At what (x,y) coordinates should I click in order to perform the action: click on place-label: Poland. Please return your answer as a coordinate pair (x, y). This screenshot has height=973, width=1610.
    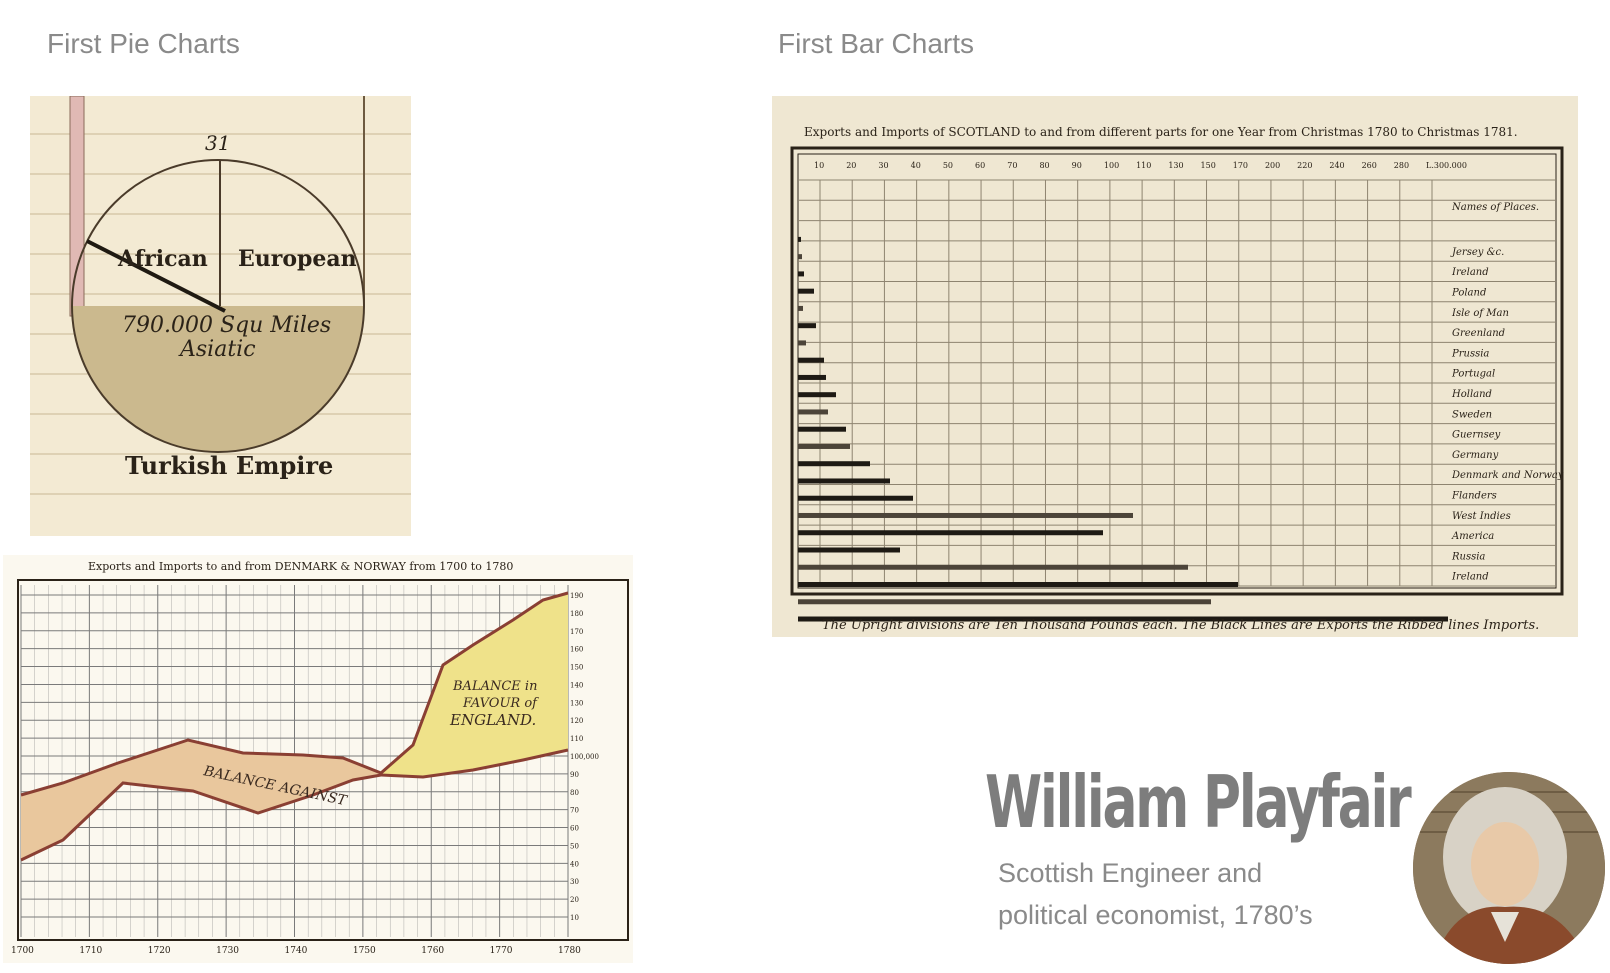
    Looking at the image, I should click on (1468, 293).